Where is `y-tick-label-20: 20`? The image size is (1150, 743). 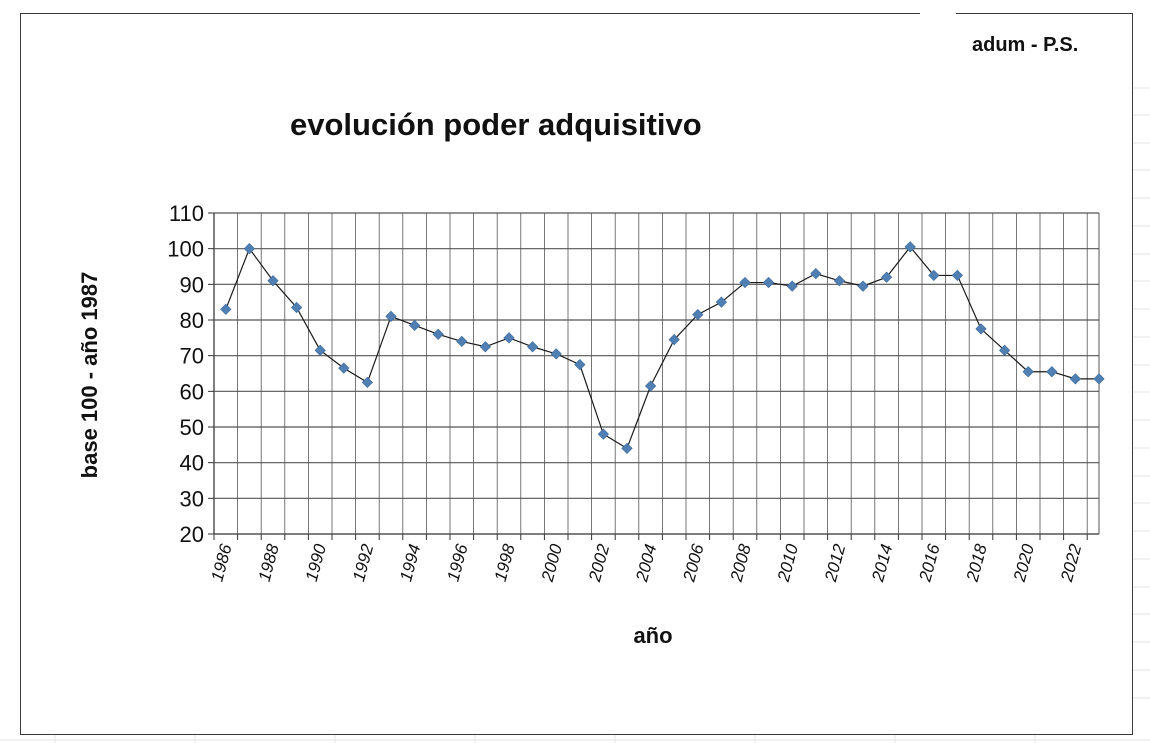 y-tick-label-20: 20 is located at coordinates (192, 534).